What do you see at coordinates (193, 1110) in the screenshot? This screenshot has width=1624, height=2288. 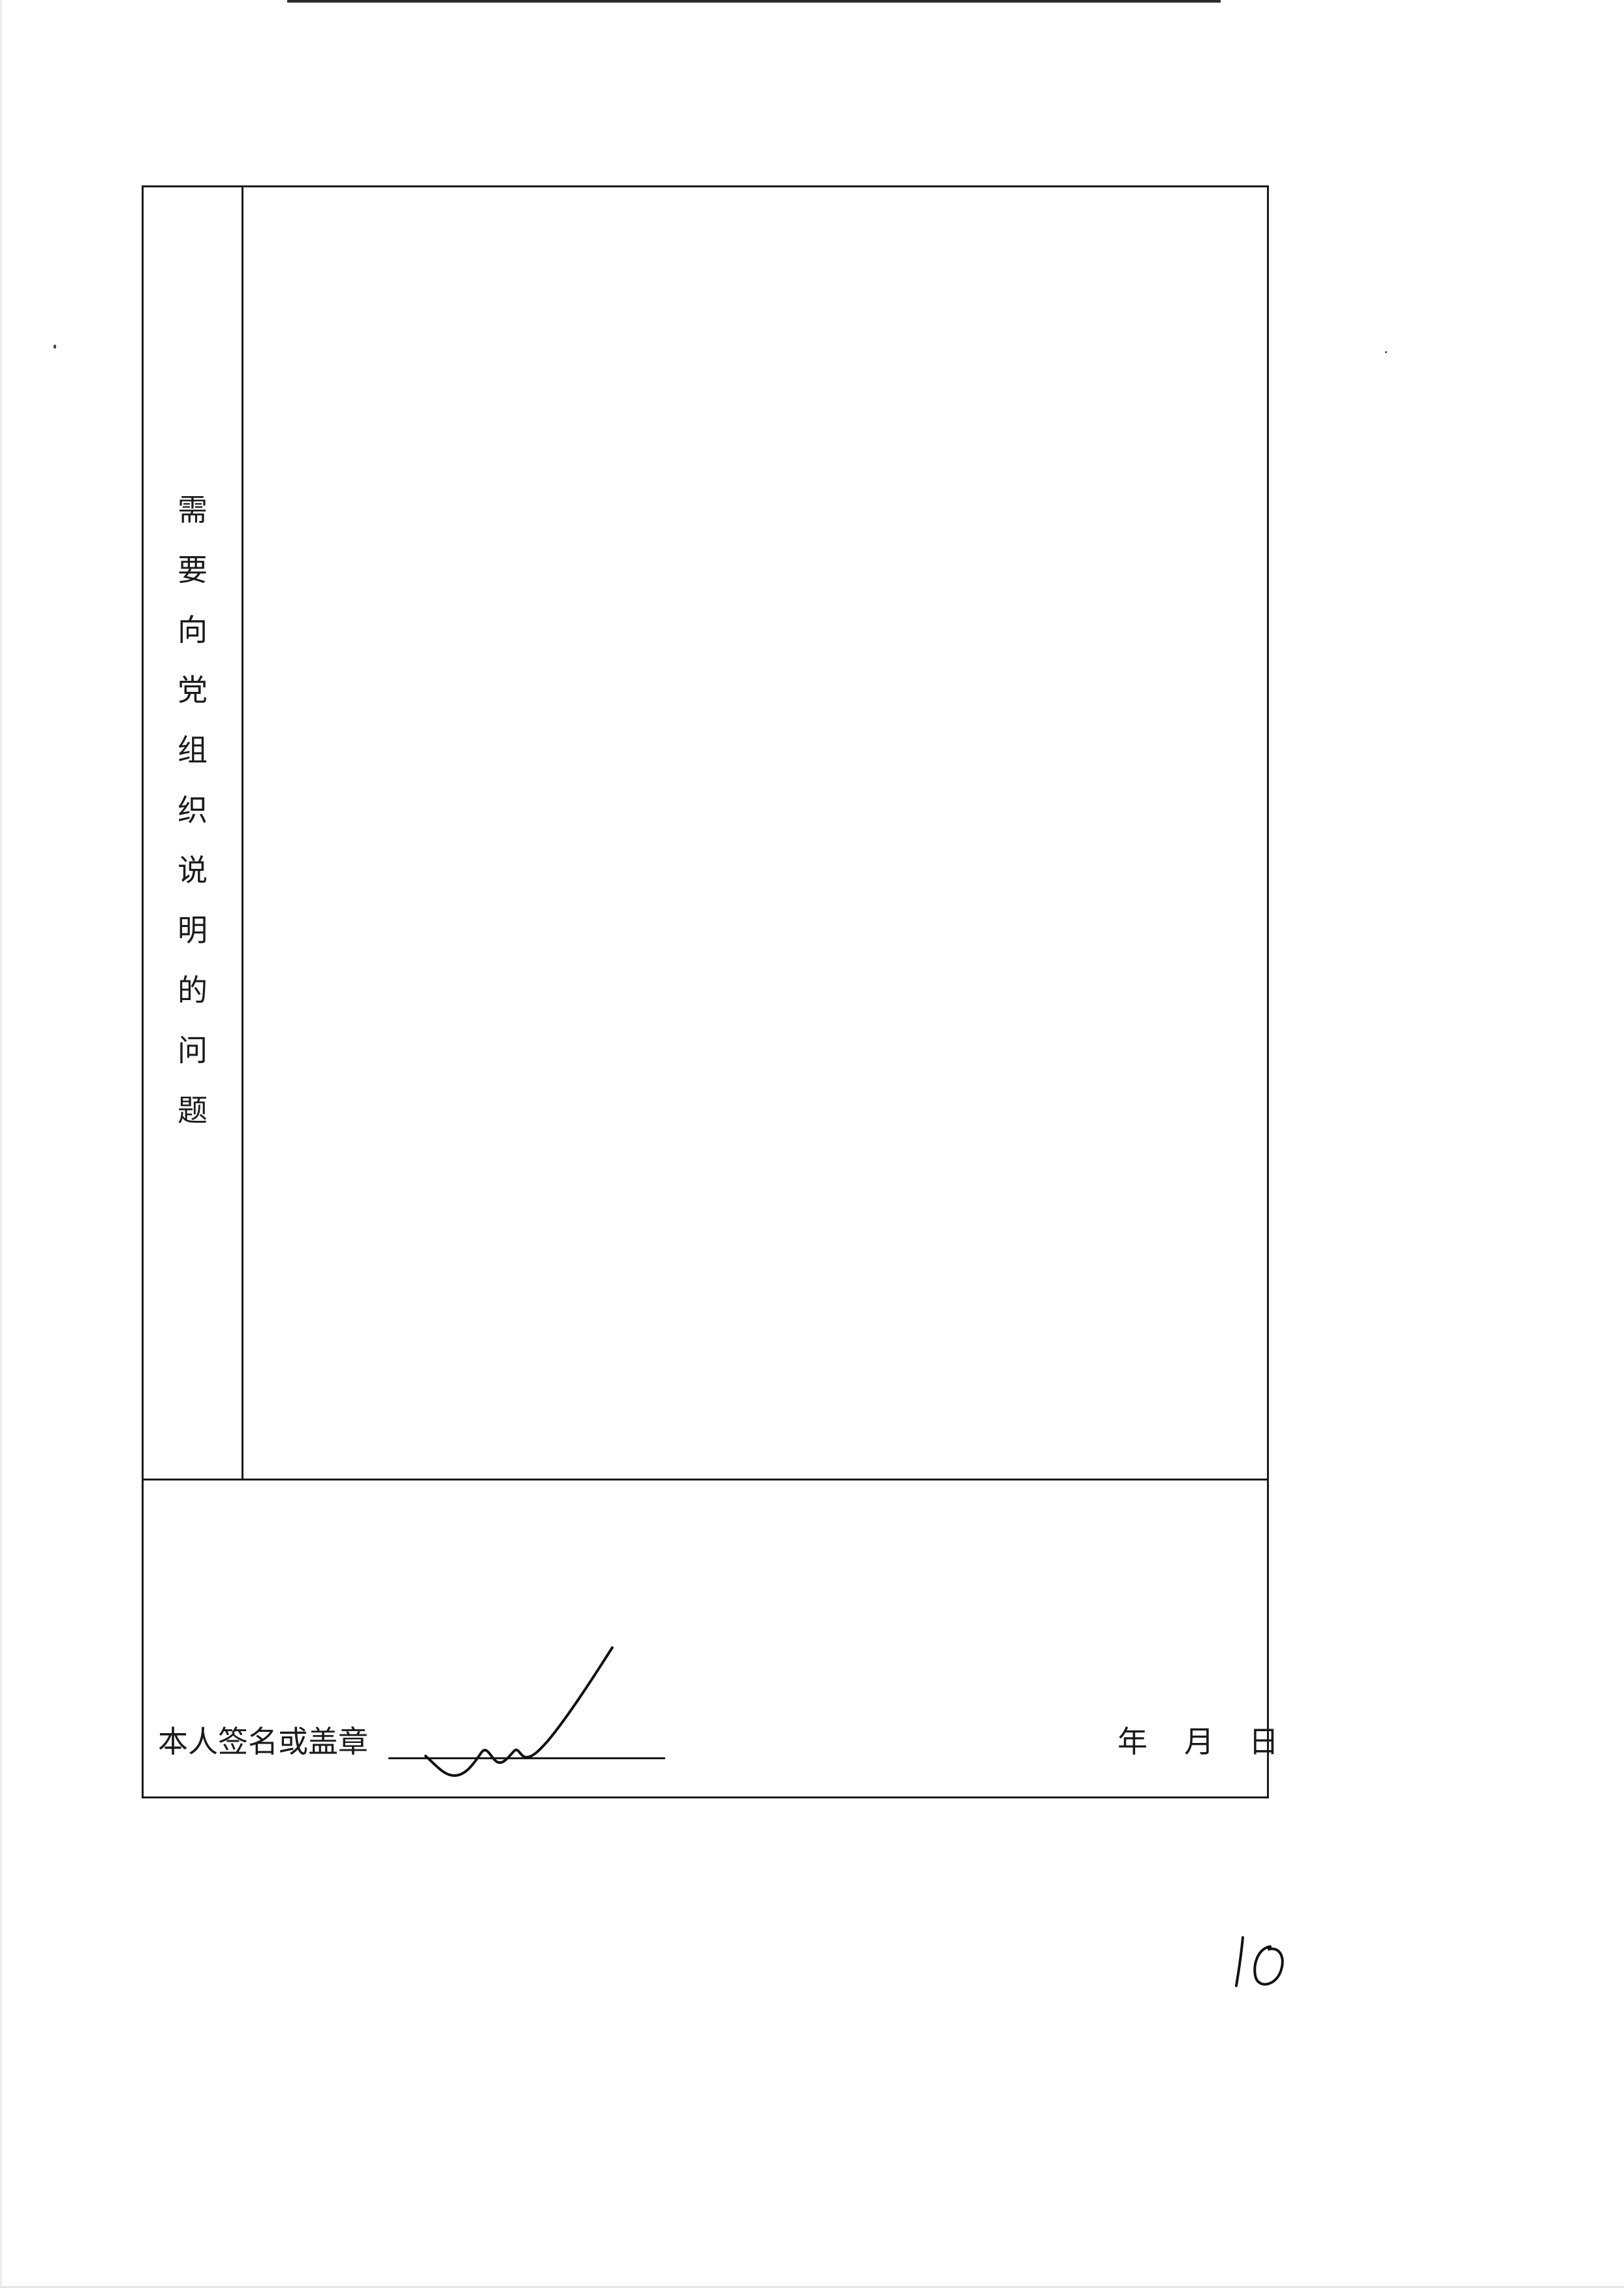 I see `issues-label-char: 题` at bounding box center [193, 1110].